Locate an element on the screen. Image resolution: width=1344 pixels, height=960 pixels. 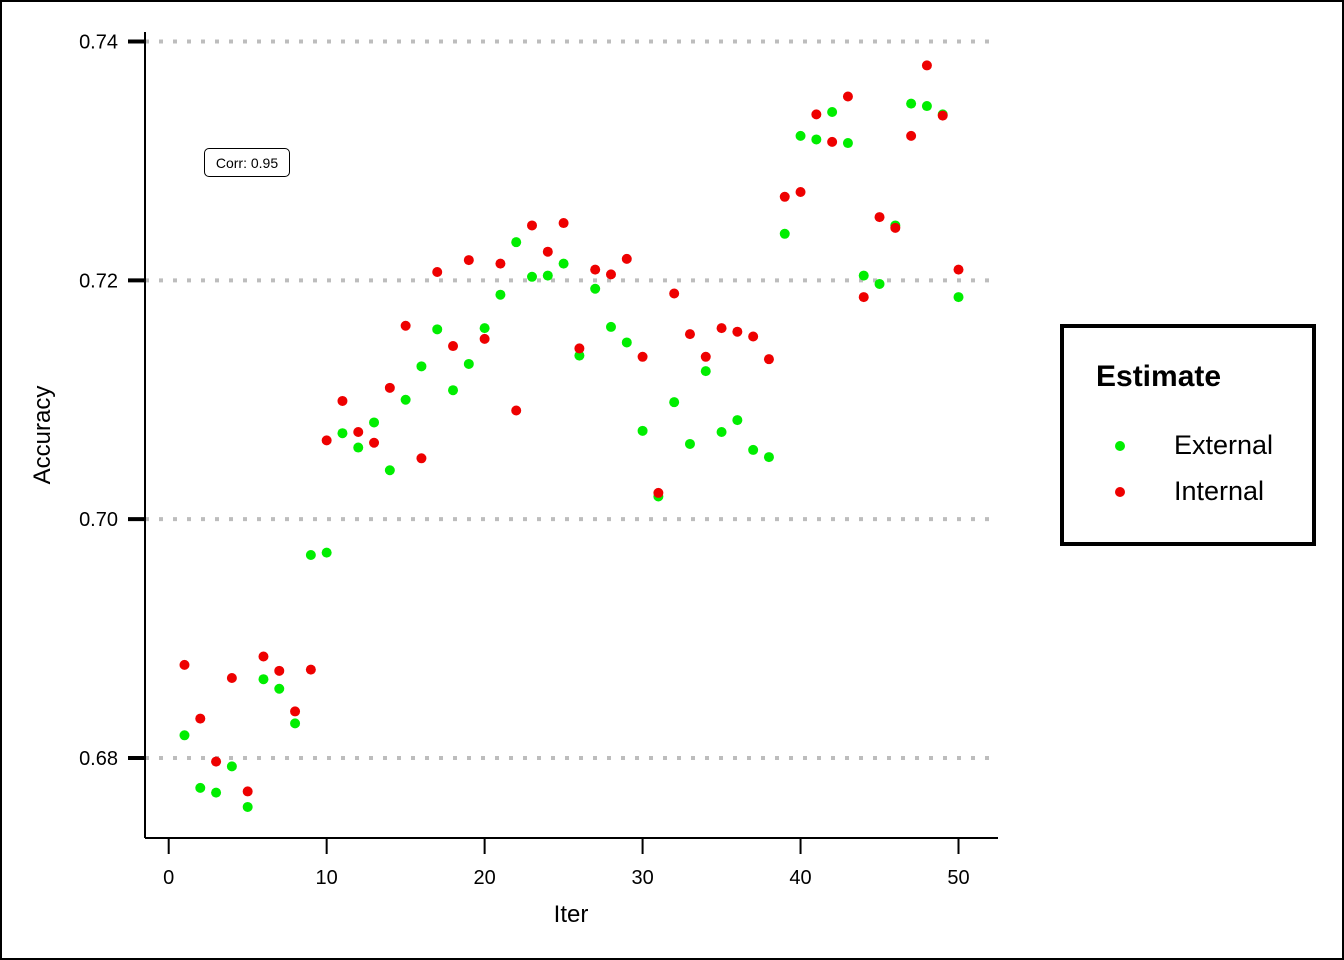
legend-marker-external is located at coordinates (1120, 446).